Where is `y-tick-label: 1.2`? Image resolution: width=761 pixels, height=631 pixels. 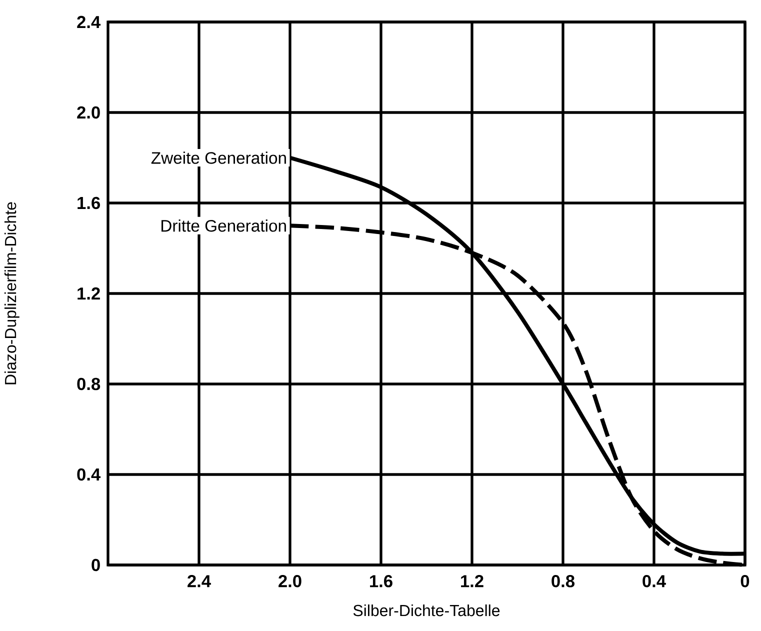 y-tick-label: 1.2 is located at coordinates (89, 293).